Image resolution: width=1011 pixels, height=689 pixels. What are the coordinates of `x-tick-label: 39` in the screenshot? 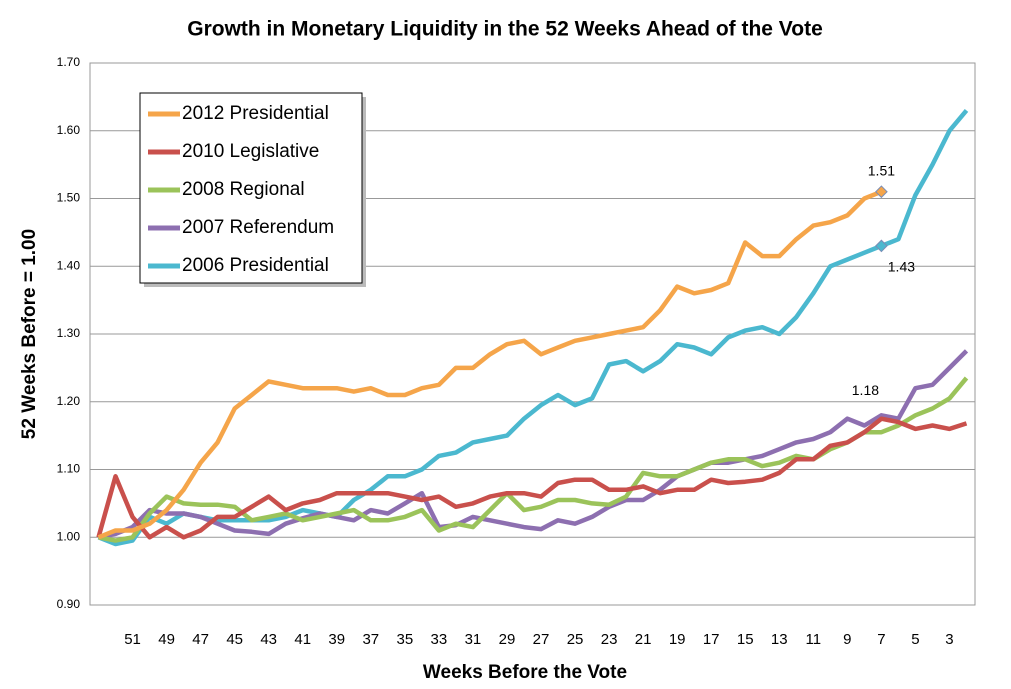 It's located at (336, 639).